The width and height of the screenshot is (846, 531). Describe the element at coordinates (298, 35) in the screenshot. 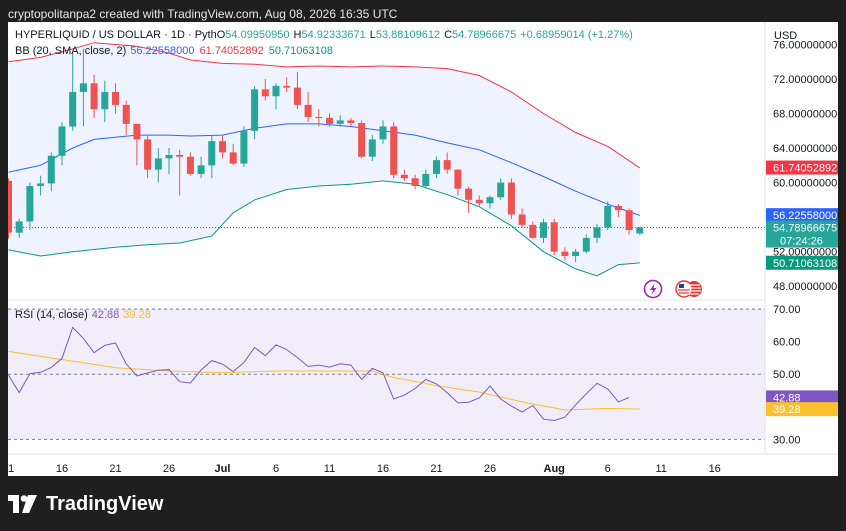

I see `legend-key-h: H` at that location.